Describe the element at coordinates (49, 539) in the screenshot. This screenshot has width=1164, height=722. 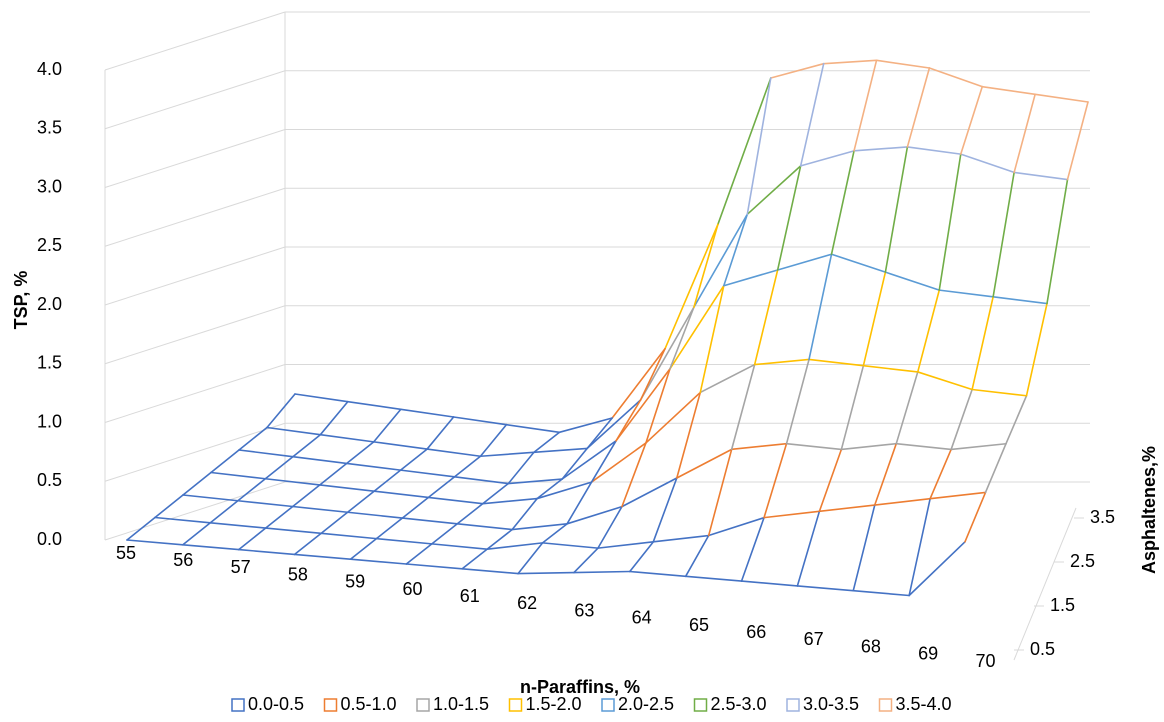
I see `z-tick-label: 0.0` at that location.